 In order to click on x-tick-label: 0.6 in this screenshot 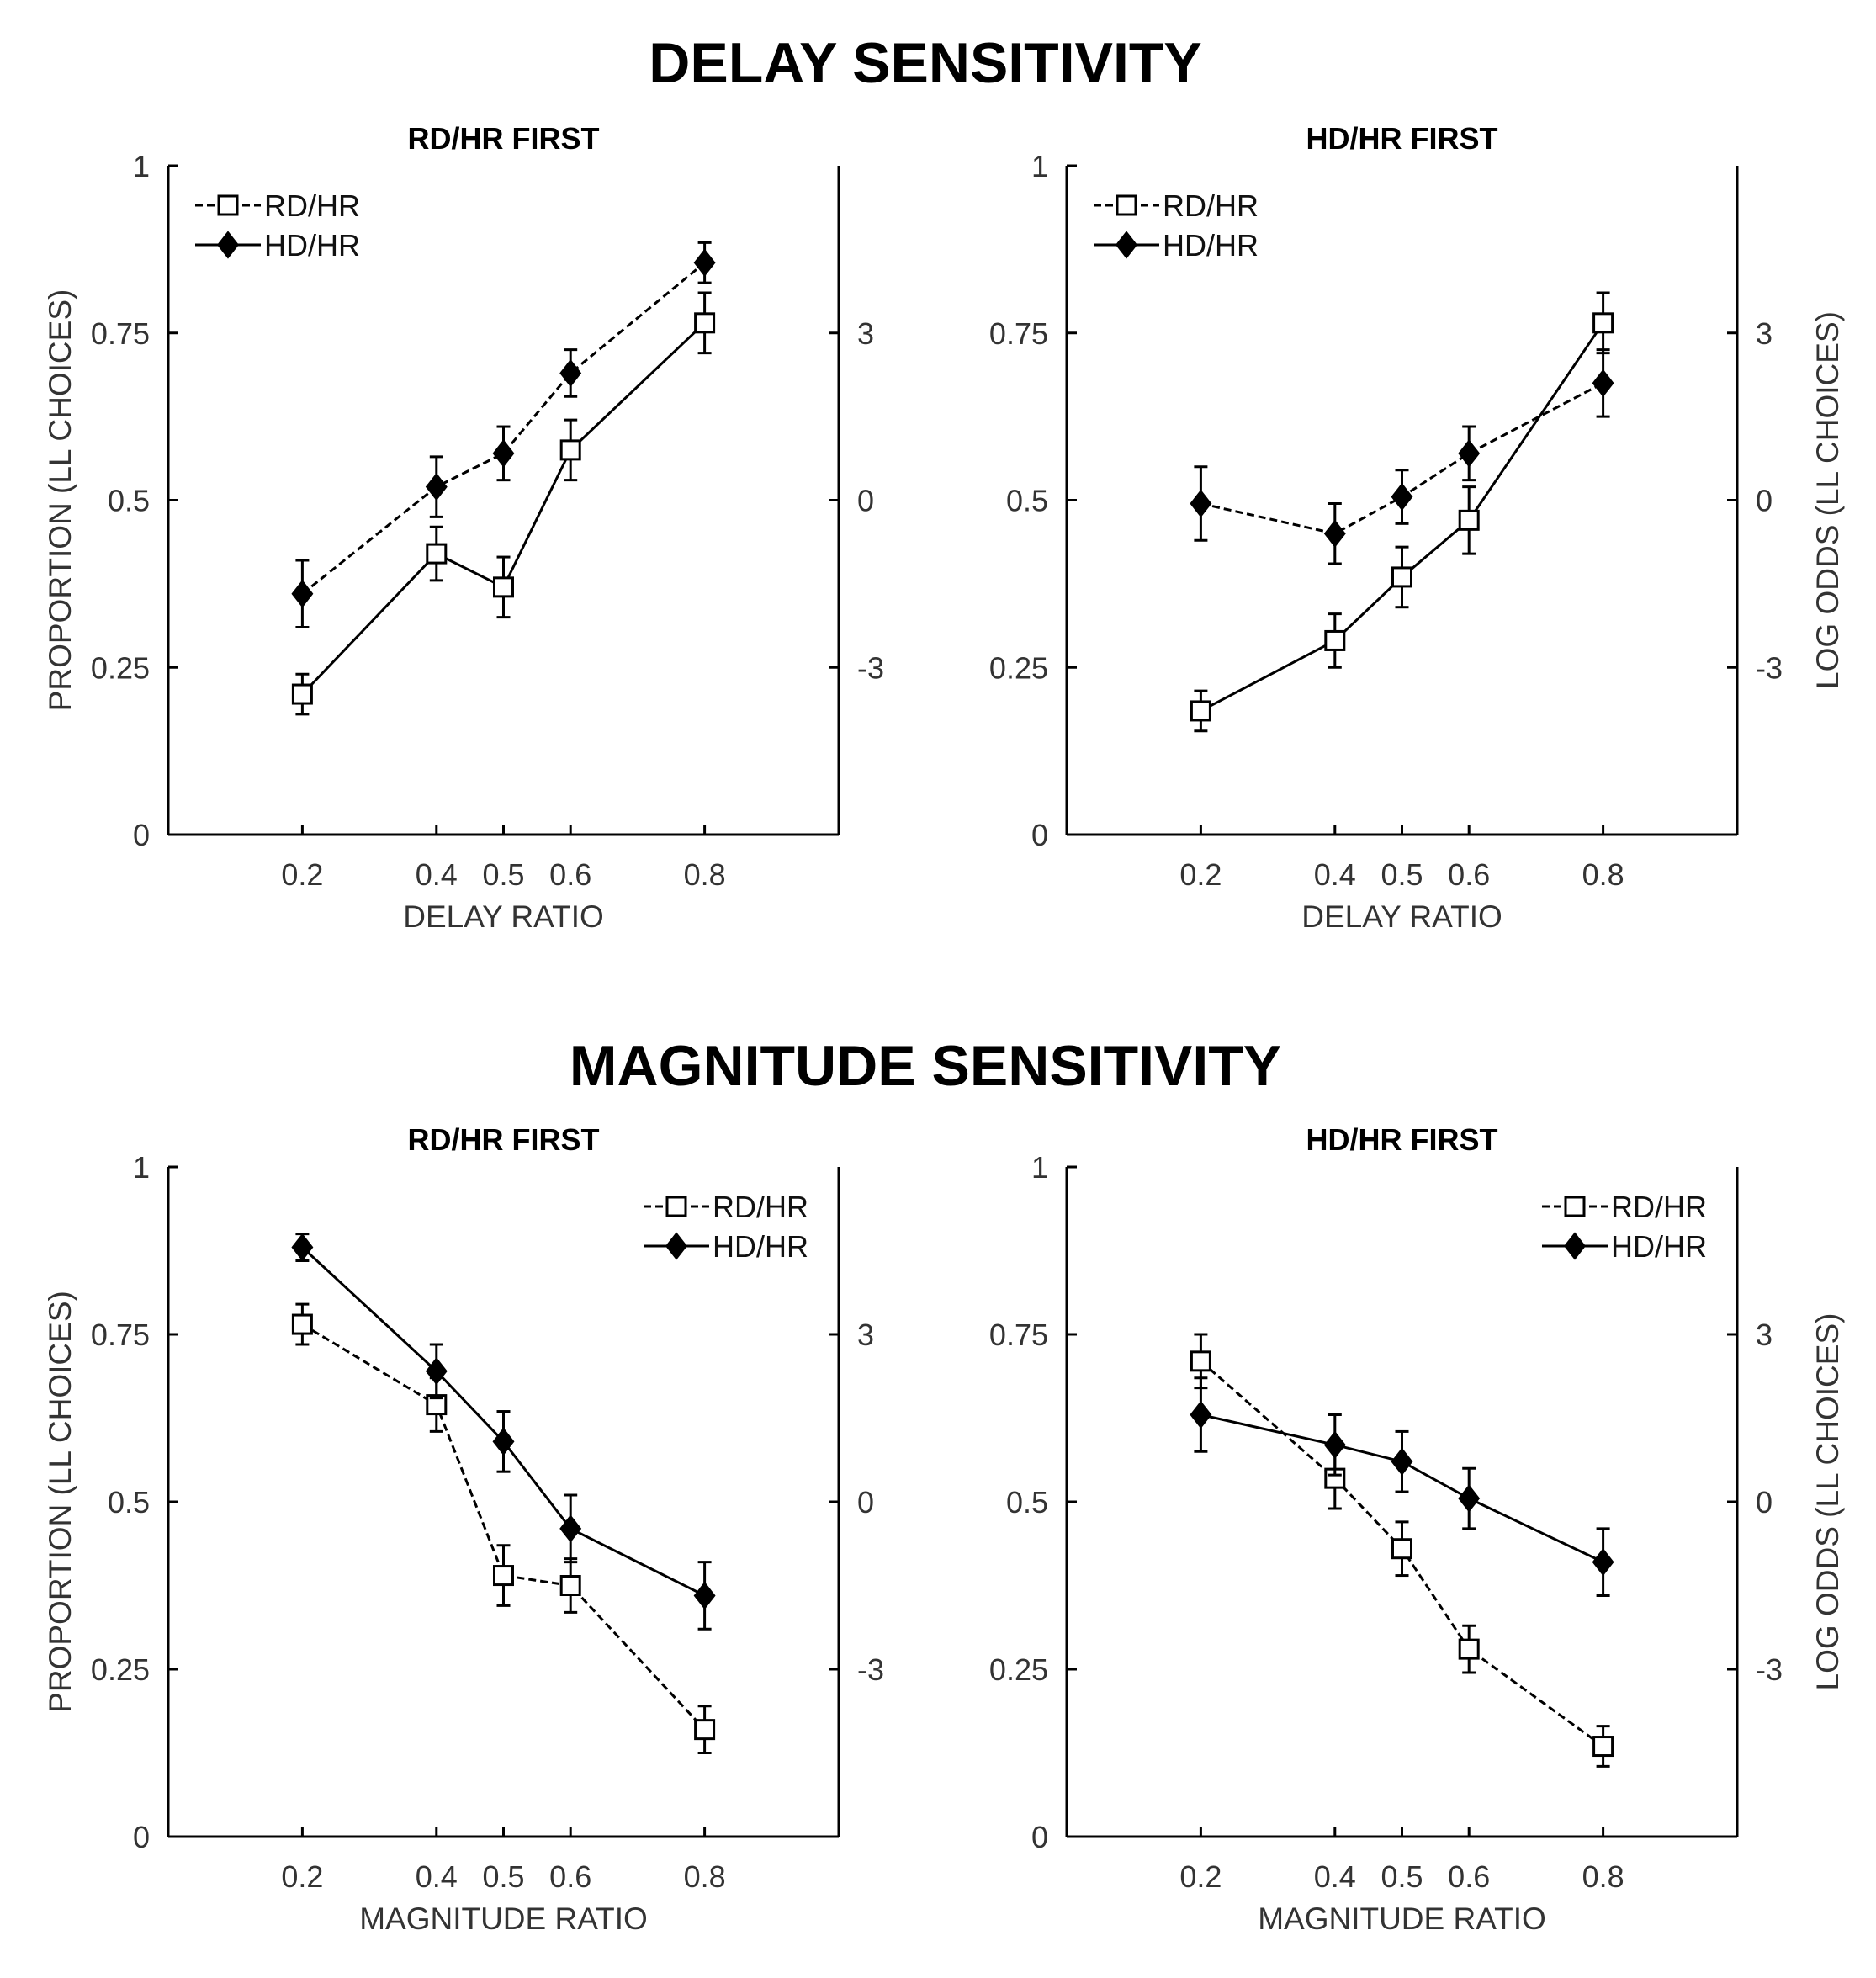, I will do `click(1469, 875)`.